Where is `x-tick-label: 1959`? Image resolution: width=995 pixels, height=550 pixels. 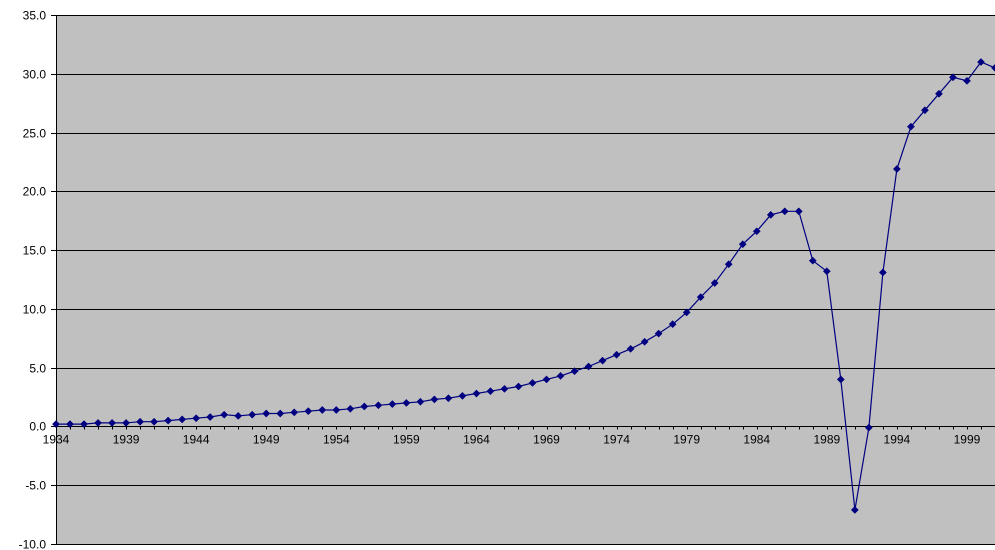 x-tick-label: 1959 is located at coordinates (406, 440).